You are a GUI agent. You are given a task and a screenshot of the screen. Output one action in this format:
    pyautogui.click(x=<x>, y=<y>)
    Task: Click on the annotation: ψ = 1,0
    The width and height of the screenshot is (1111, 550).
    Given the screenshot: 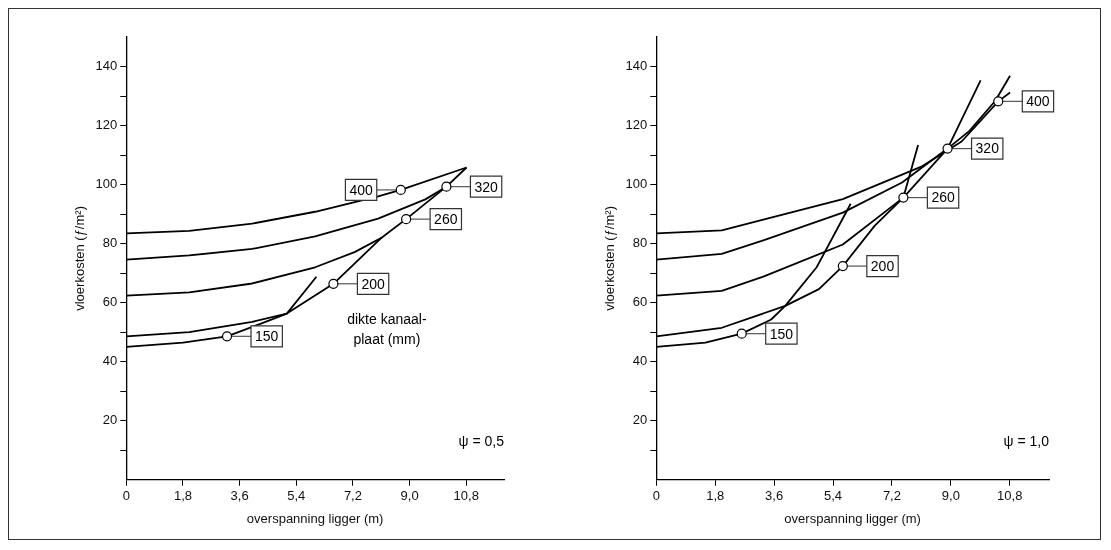 What is the action you would take?
    pyautogui.click(x=1026, y=440)
    